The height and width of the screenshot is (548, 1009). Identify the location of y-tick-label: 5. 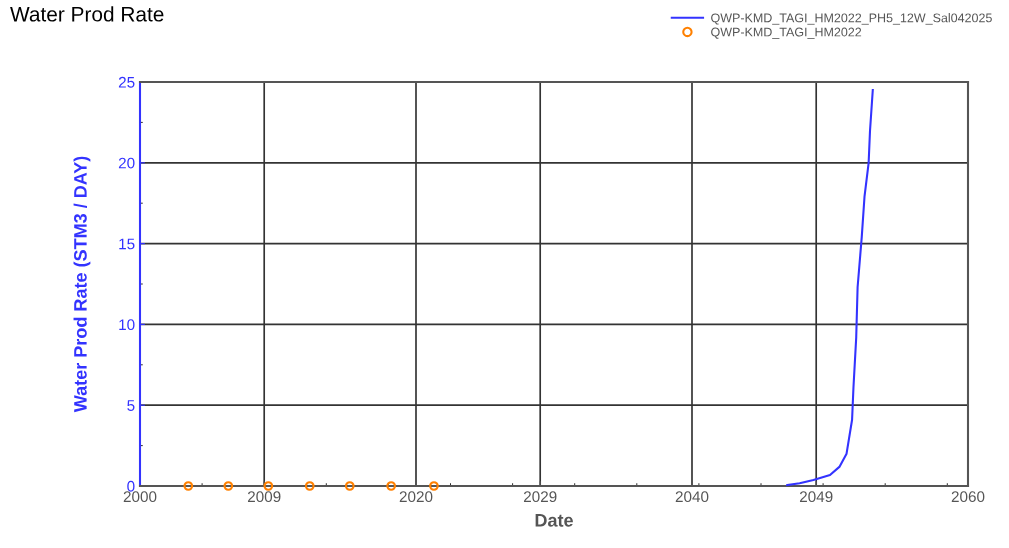
(131, 405).